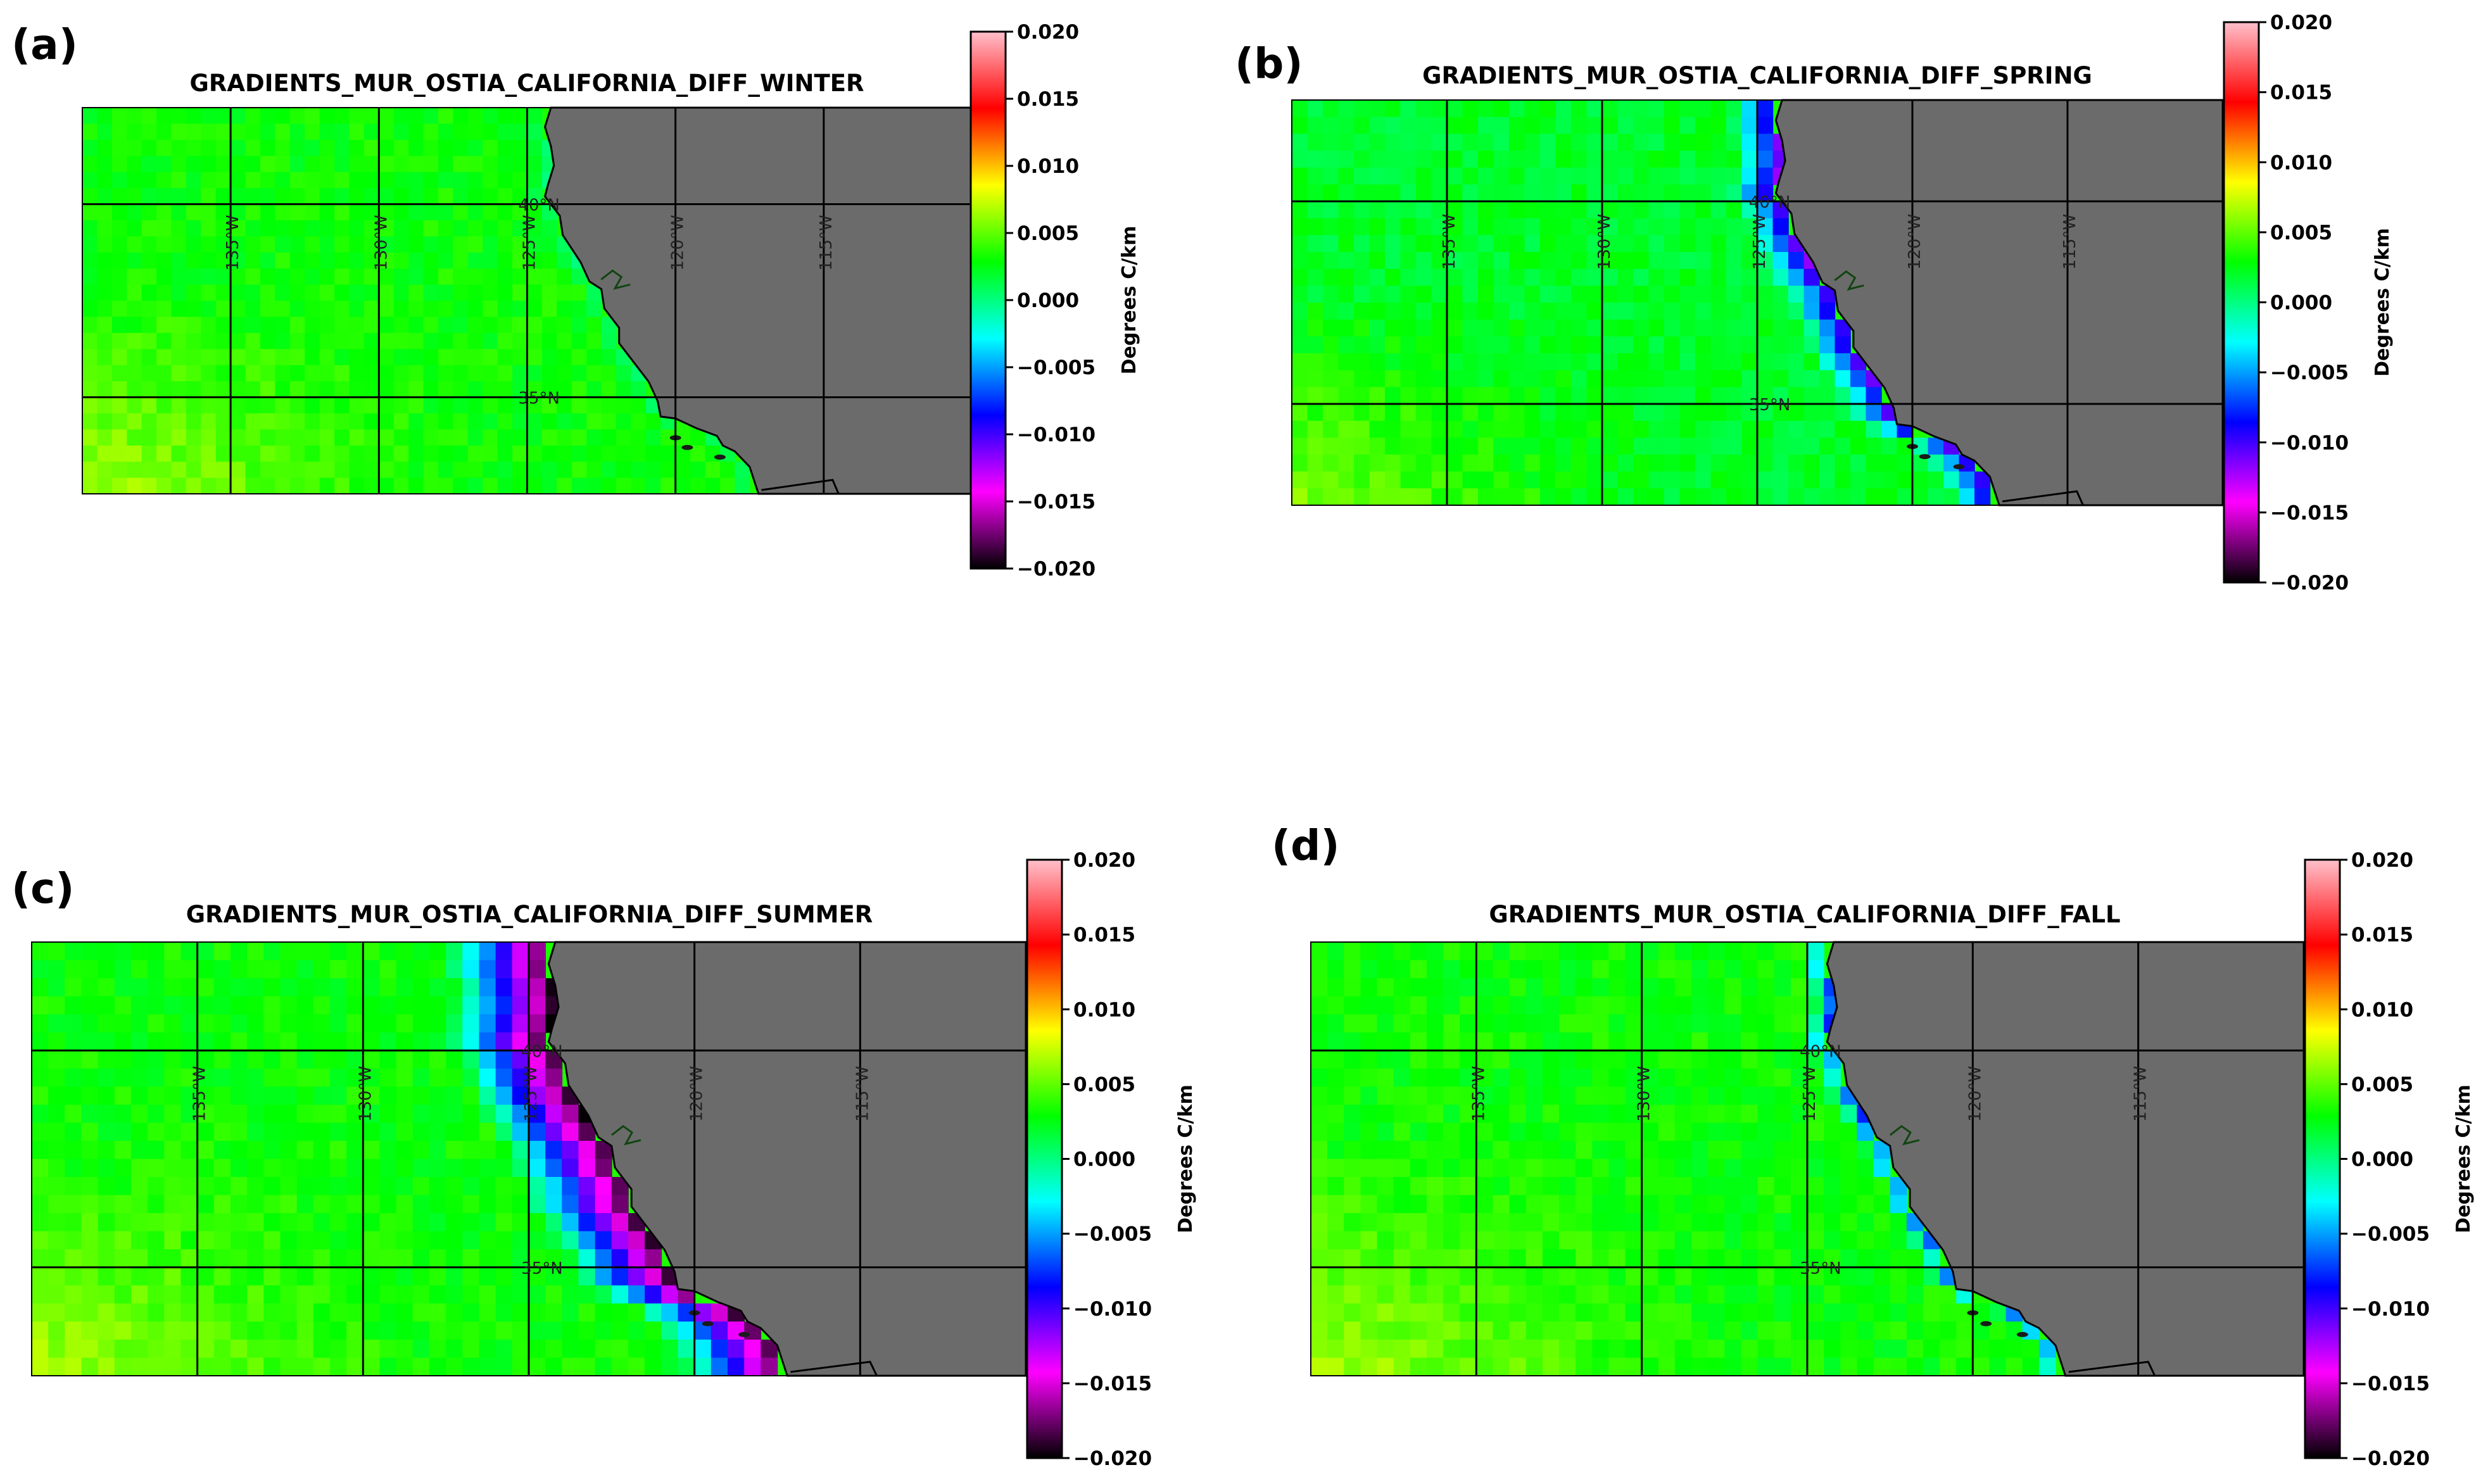 This screenshot has height=1484, width=2488. Describe the element at coordinates (1048, 300) in the screenshot. I see `colorbar-tick-label: 0.000` at that location.